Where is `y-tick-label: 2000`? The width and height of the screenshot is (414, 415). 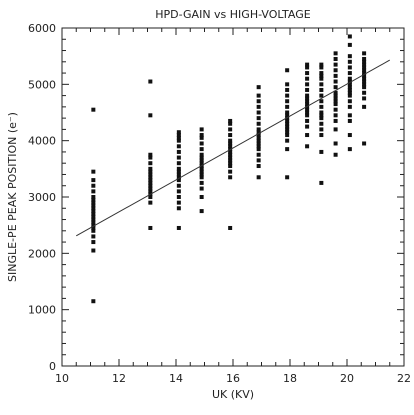 y-tick-label: 2000 is located at coordinates (42, 253).